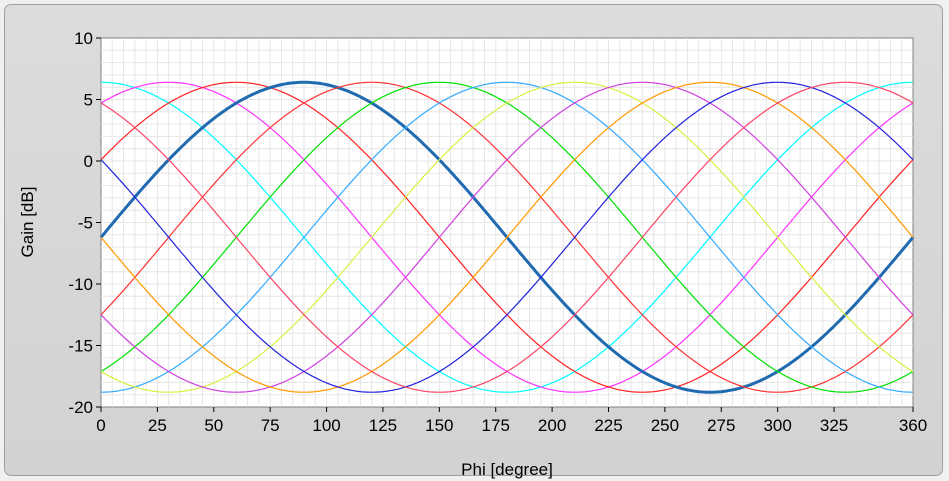  Describe the element at coordinates (27, 222) in the screenshot. I see `y-axis-label: Gain [dB]` at that location.